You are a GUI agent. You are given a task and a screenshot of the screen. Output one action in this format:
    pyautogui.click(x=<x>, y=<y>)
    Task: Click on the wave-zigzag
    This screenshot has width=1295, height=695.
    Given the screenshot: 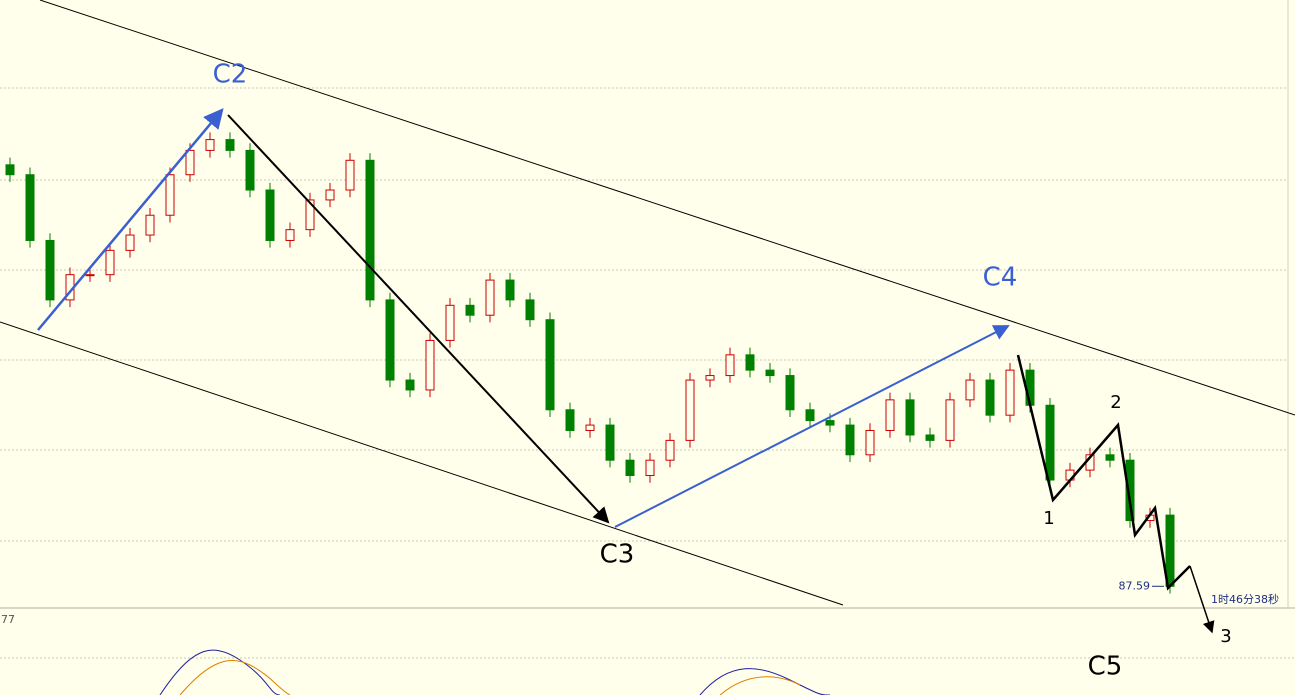 What is the action you would take?
    pyautogui.click(x=1103, y=472)
    